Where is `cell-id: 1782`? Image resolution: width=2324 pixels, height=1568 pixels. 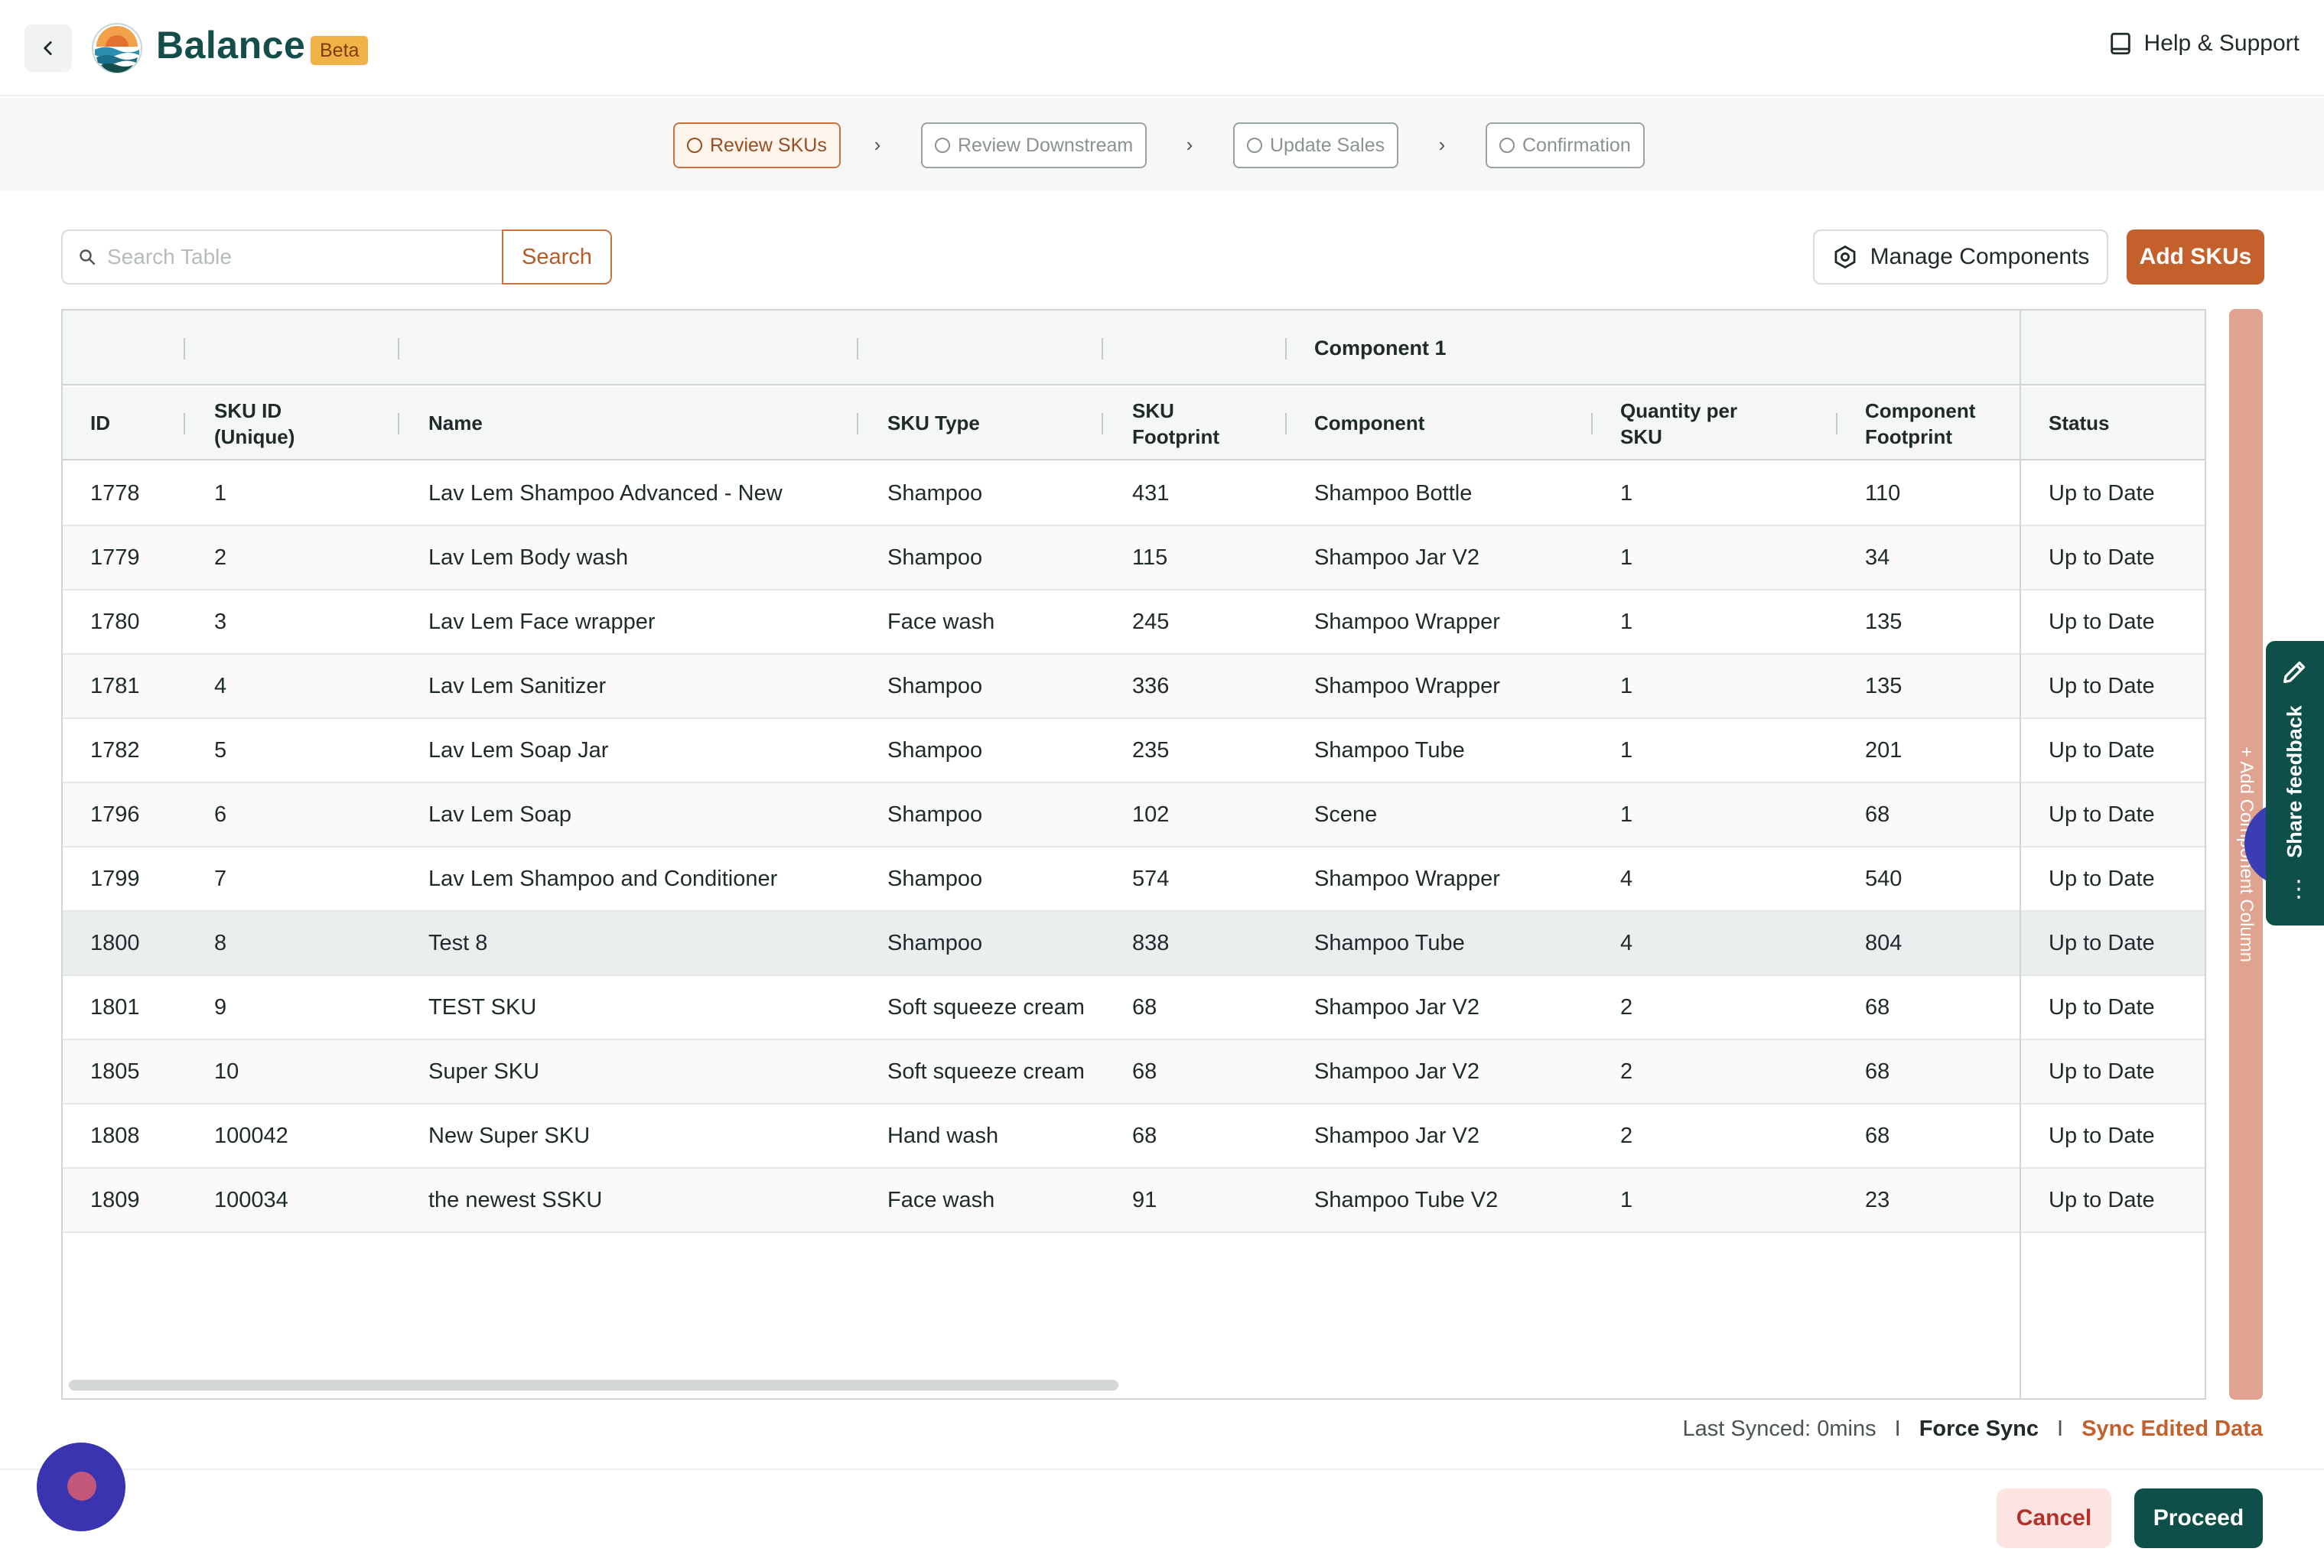
cell-id: 1782 is located at coordinates (115, 750).